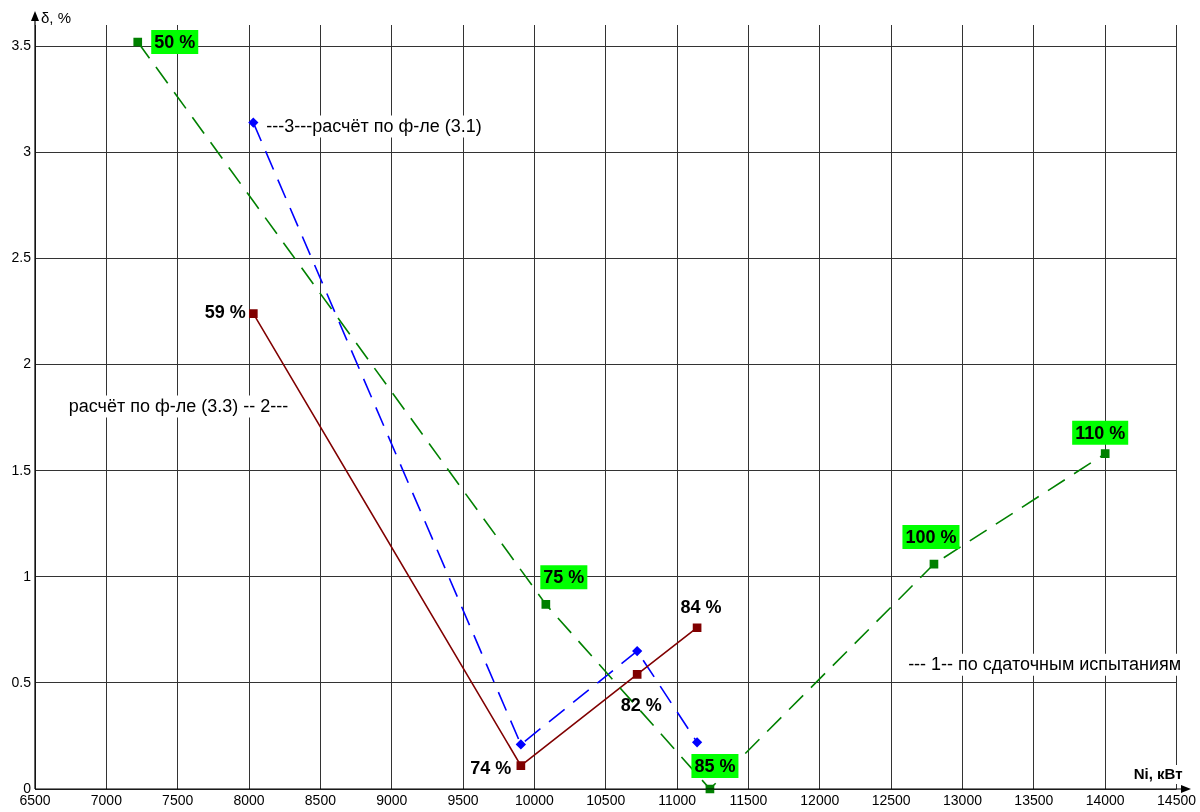  I want to click on y-axis-title: δ, %, so click(56, 18).